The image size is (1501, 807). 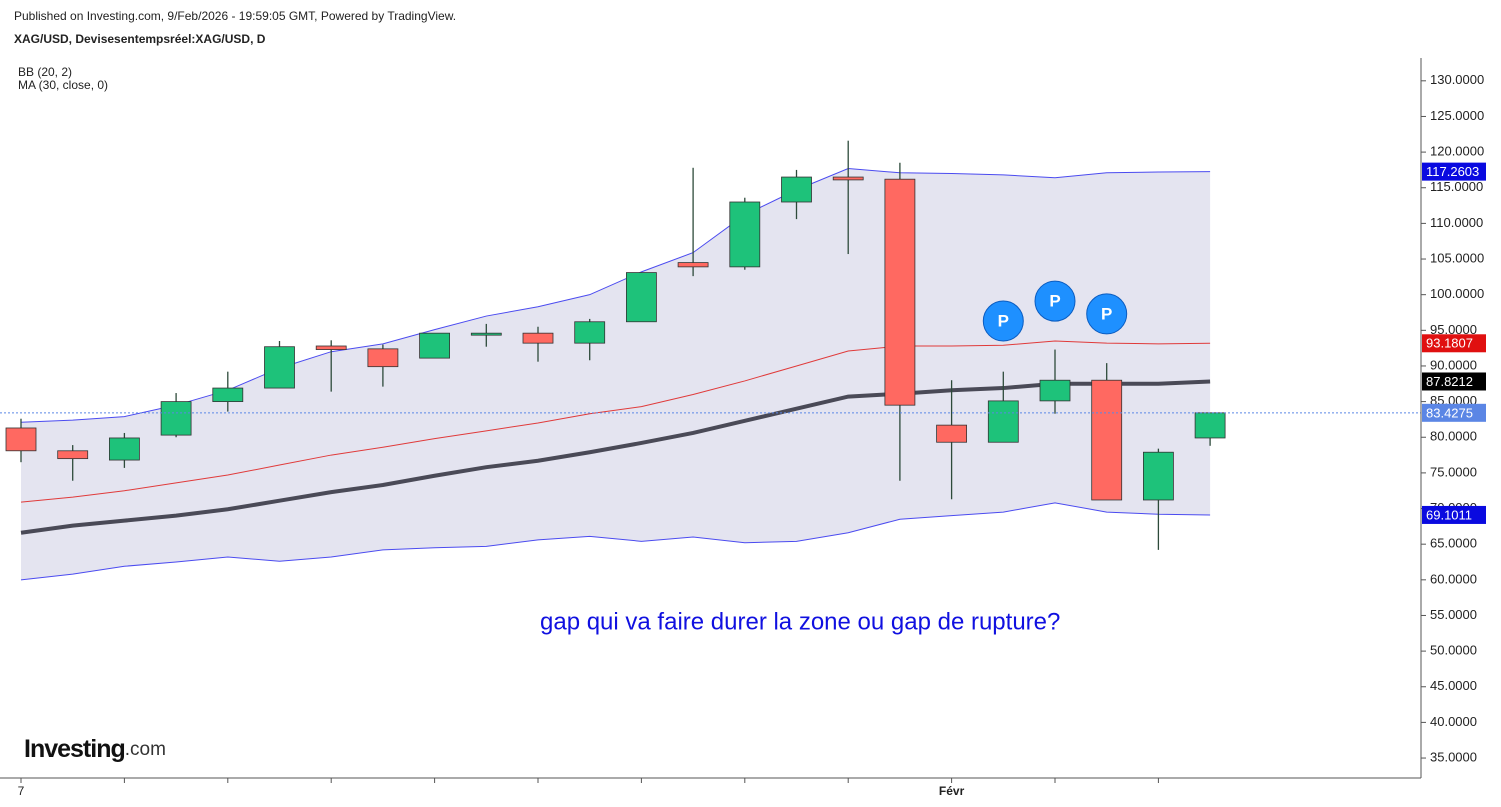 What do you see at coordinates (145, 749) in the screenshot?
I see `logo-suffix: .com` at bounding box center [145, 749].